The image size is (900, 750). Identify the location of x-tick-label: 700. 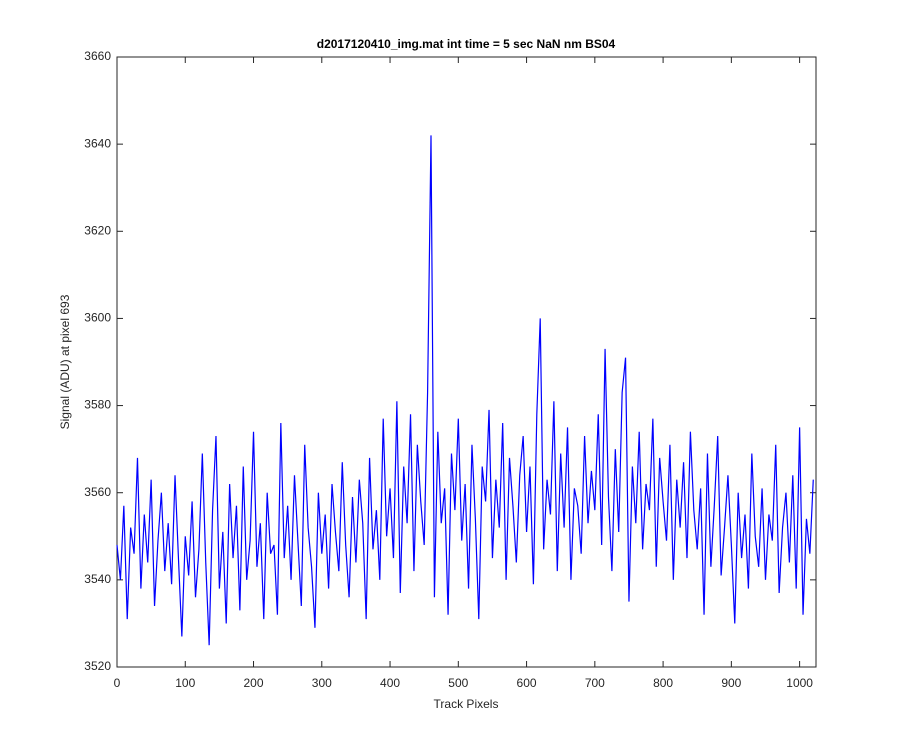
(595, 683).